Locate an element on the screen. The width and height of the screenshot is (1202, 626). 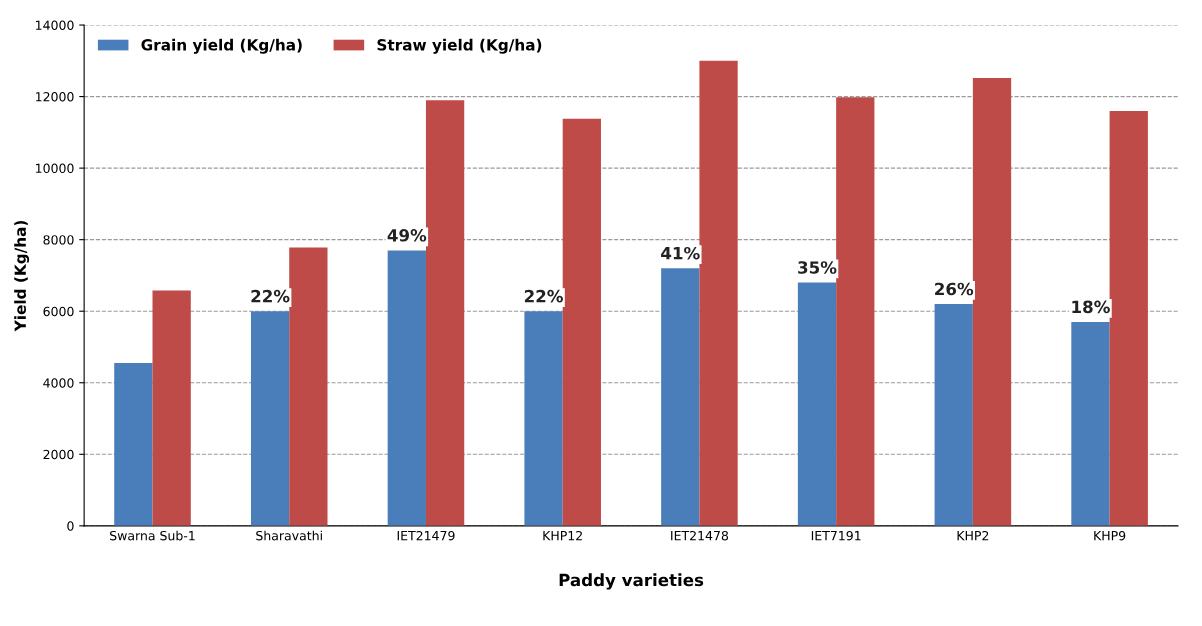
x-tick-label: IET21479 is located at coordinates (426, 535).